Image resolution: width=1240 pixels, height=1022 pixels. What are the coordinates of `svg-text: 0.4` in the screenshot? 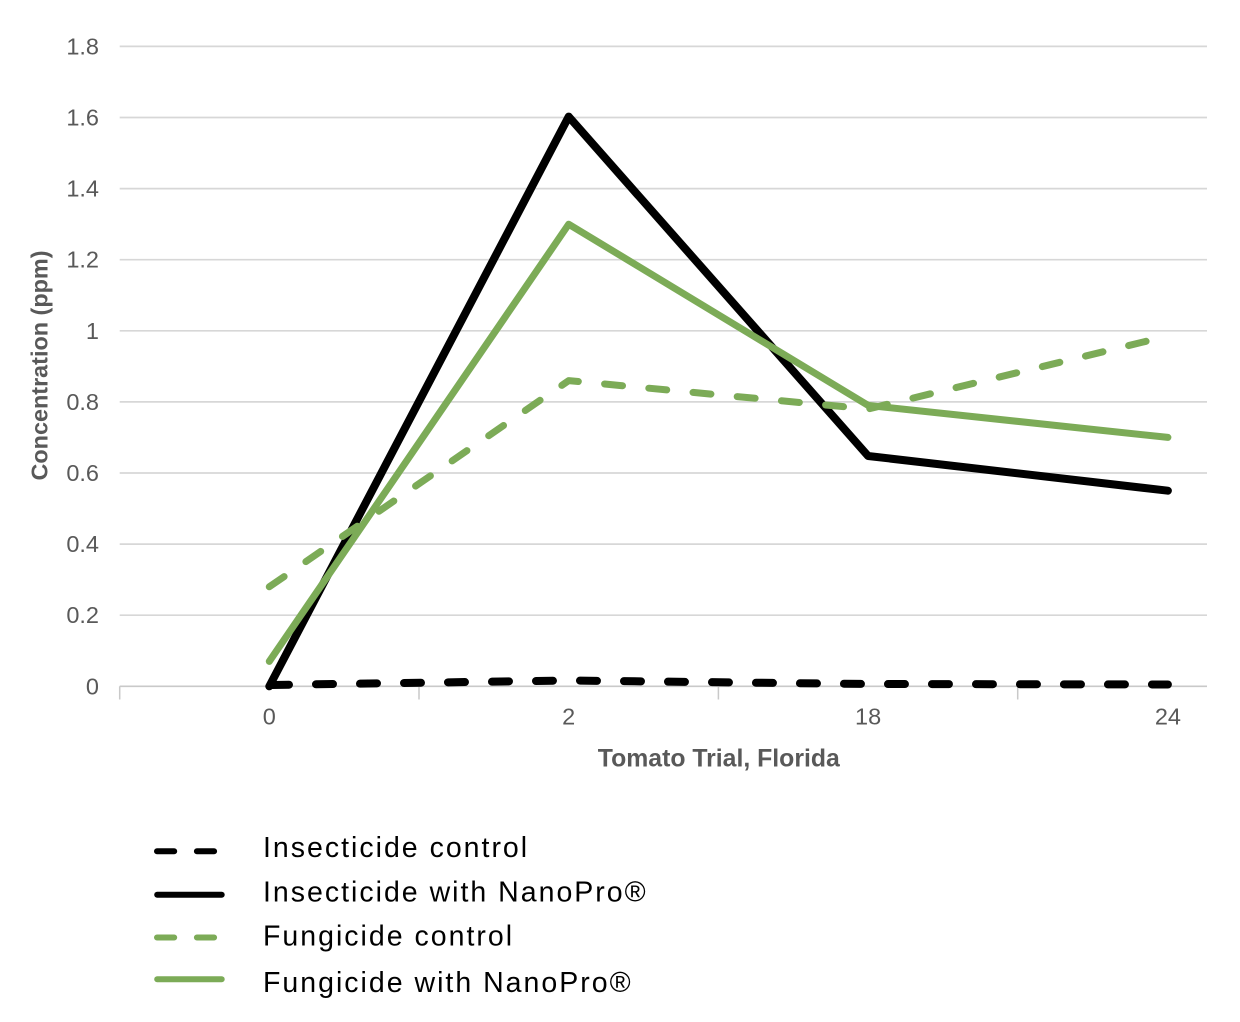 It's located at (82, 544).